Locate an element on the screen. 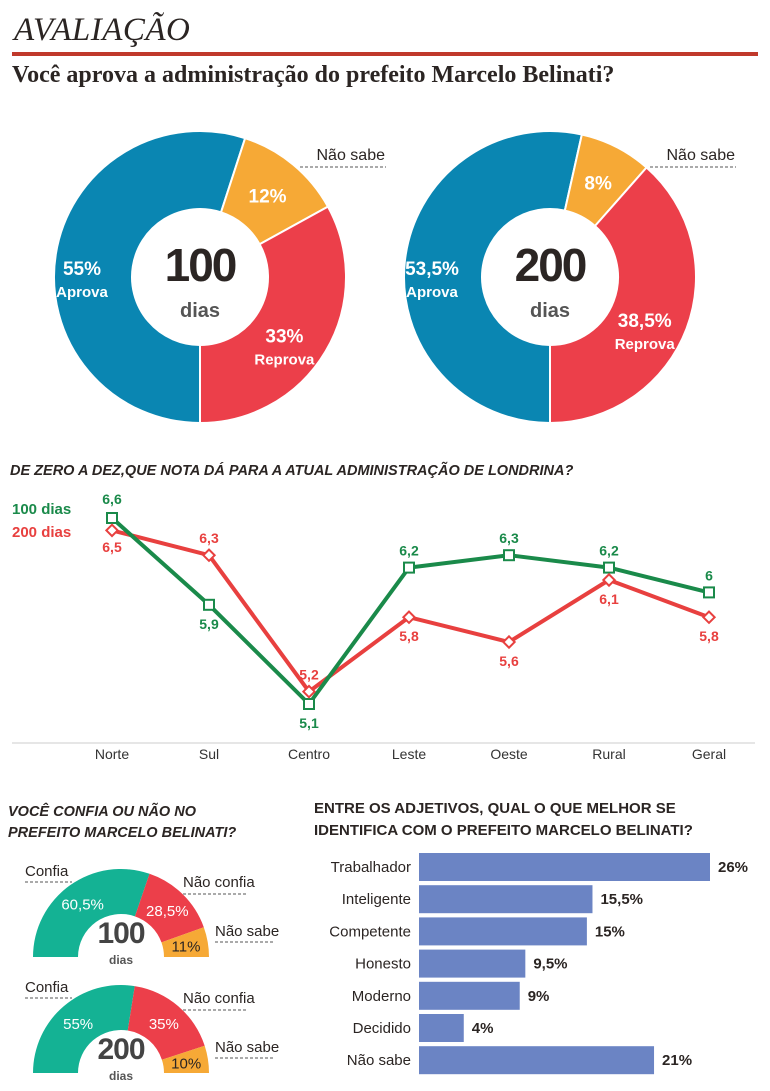  gauge1-slice-nao-sabe is located at coordinates (185, 942).